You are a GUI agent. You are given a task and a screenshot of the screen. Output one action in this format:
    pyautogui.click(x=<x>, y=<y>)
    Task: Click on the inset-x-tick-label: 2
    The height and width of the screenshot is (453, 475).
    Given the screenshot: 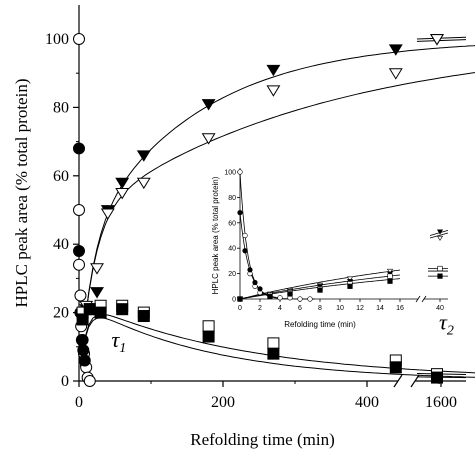 What is the action you would take?
    pyautogui.click(x=260, y=308)
    